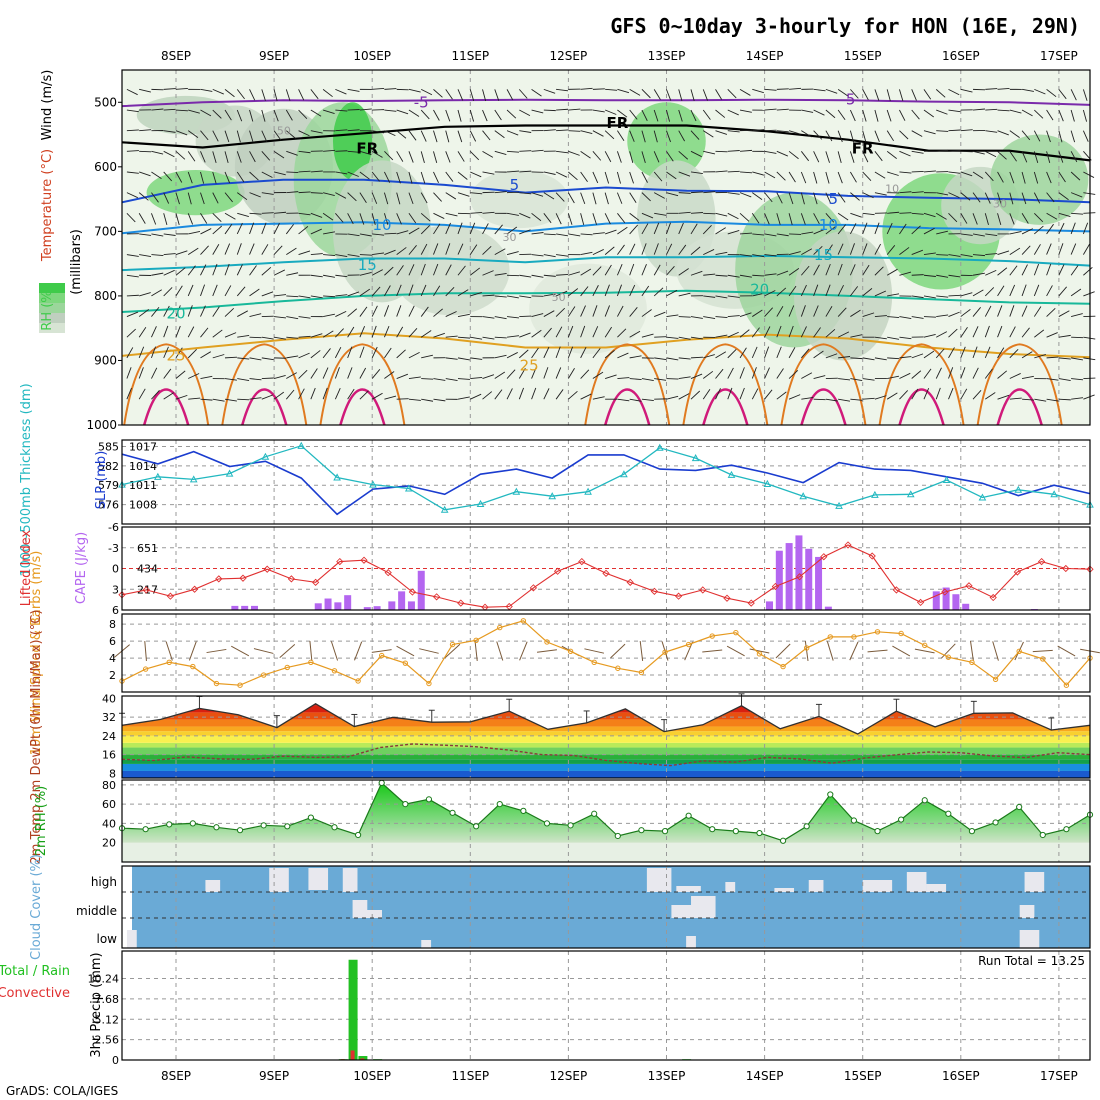 This screenshot has height=1100, width=1100. I want to click on cloud-row-label: low, so click(107, 939).